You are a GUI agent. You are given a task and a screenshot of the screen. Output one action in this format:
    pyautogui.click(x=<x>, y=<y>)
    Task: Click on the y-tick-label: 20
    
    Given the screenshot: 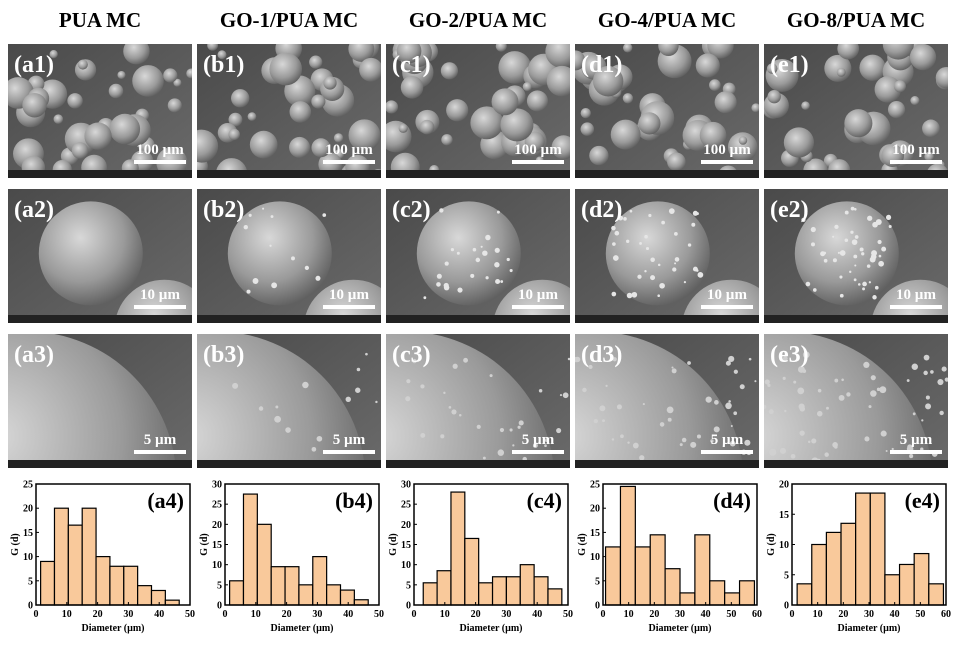 What is the action you would take?
    pyautogui.click(x=595, y=509)
    